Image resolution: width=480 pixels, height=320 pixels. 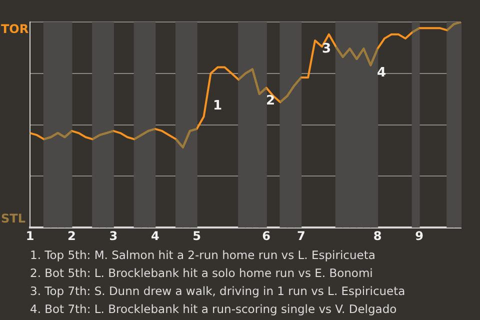 What do you see at coordinates (218, 291) in the screenshot?
I see `text: 3. Top 7th: S. Dunn drew a walk, driving in 1 run vs L. Espiricueta` at bounding box center [218, 291].